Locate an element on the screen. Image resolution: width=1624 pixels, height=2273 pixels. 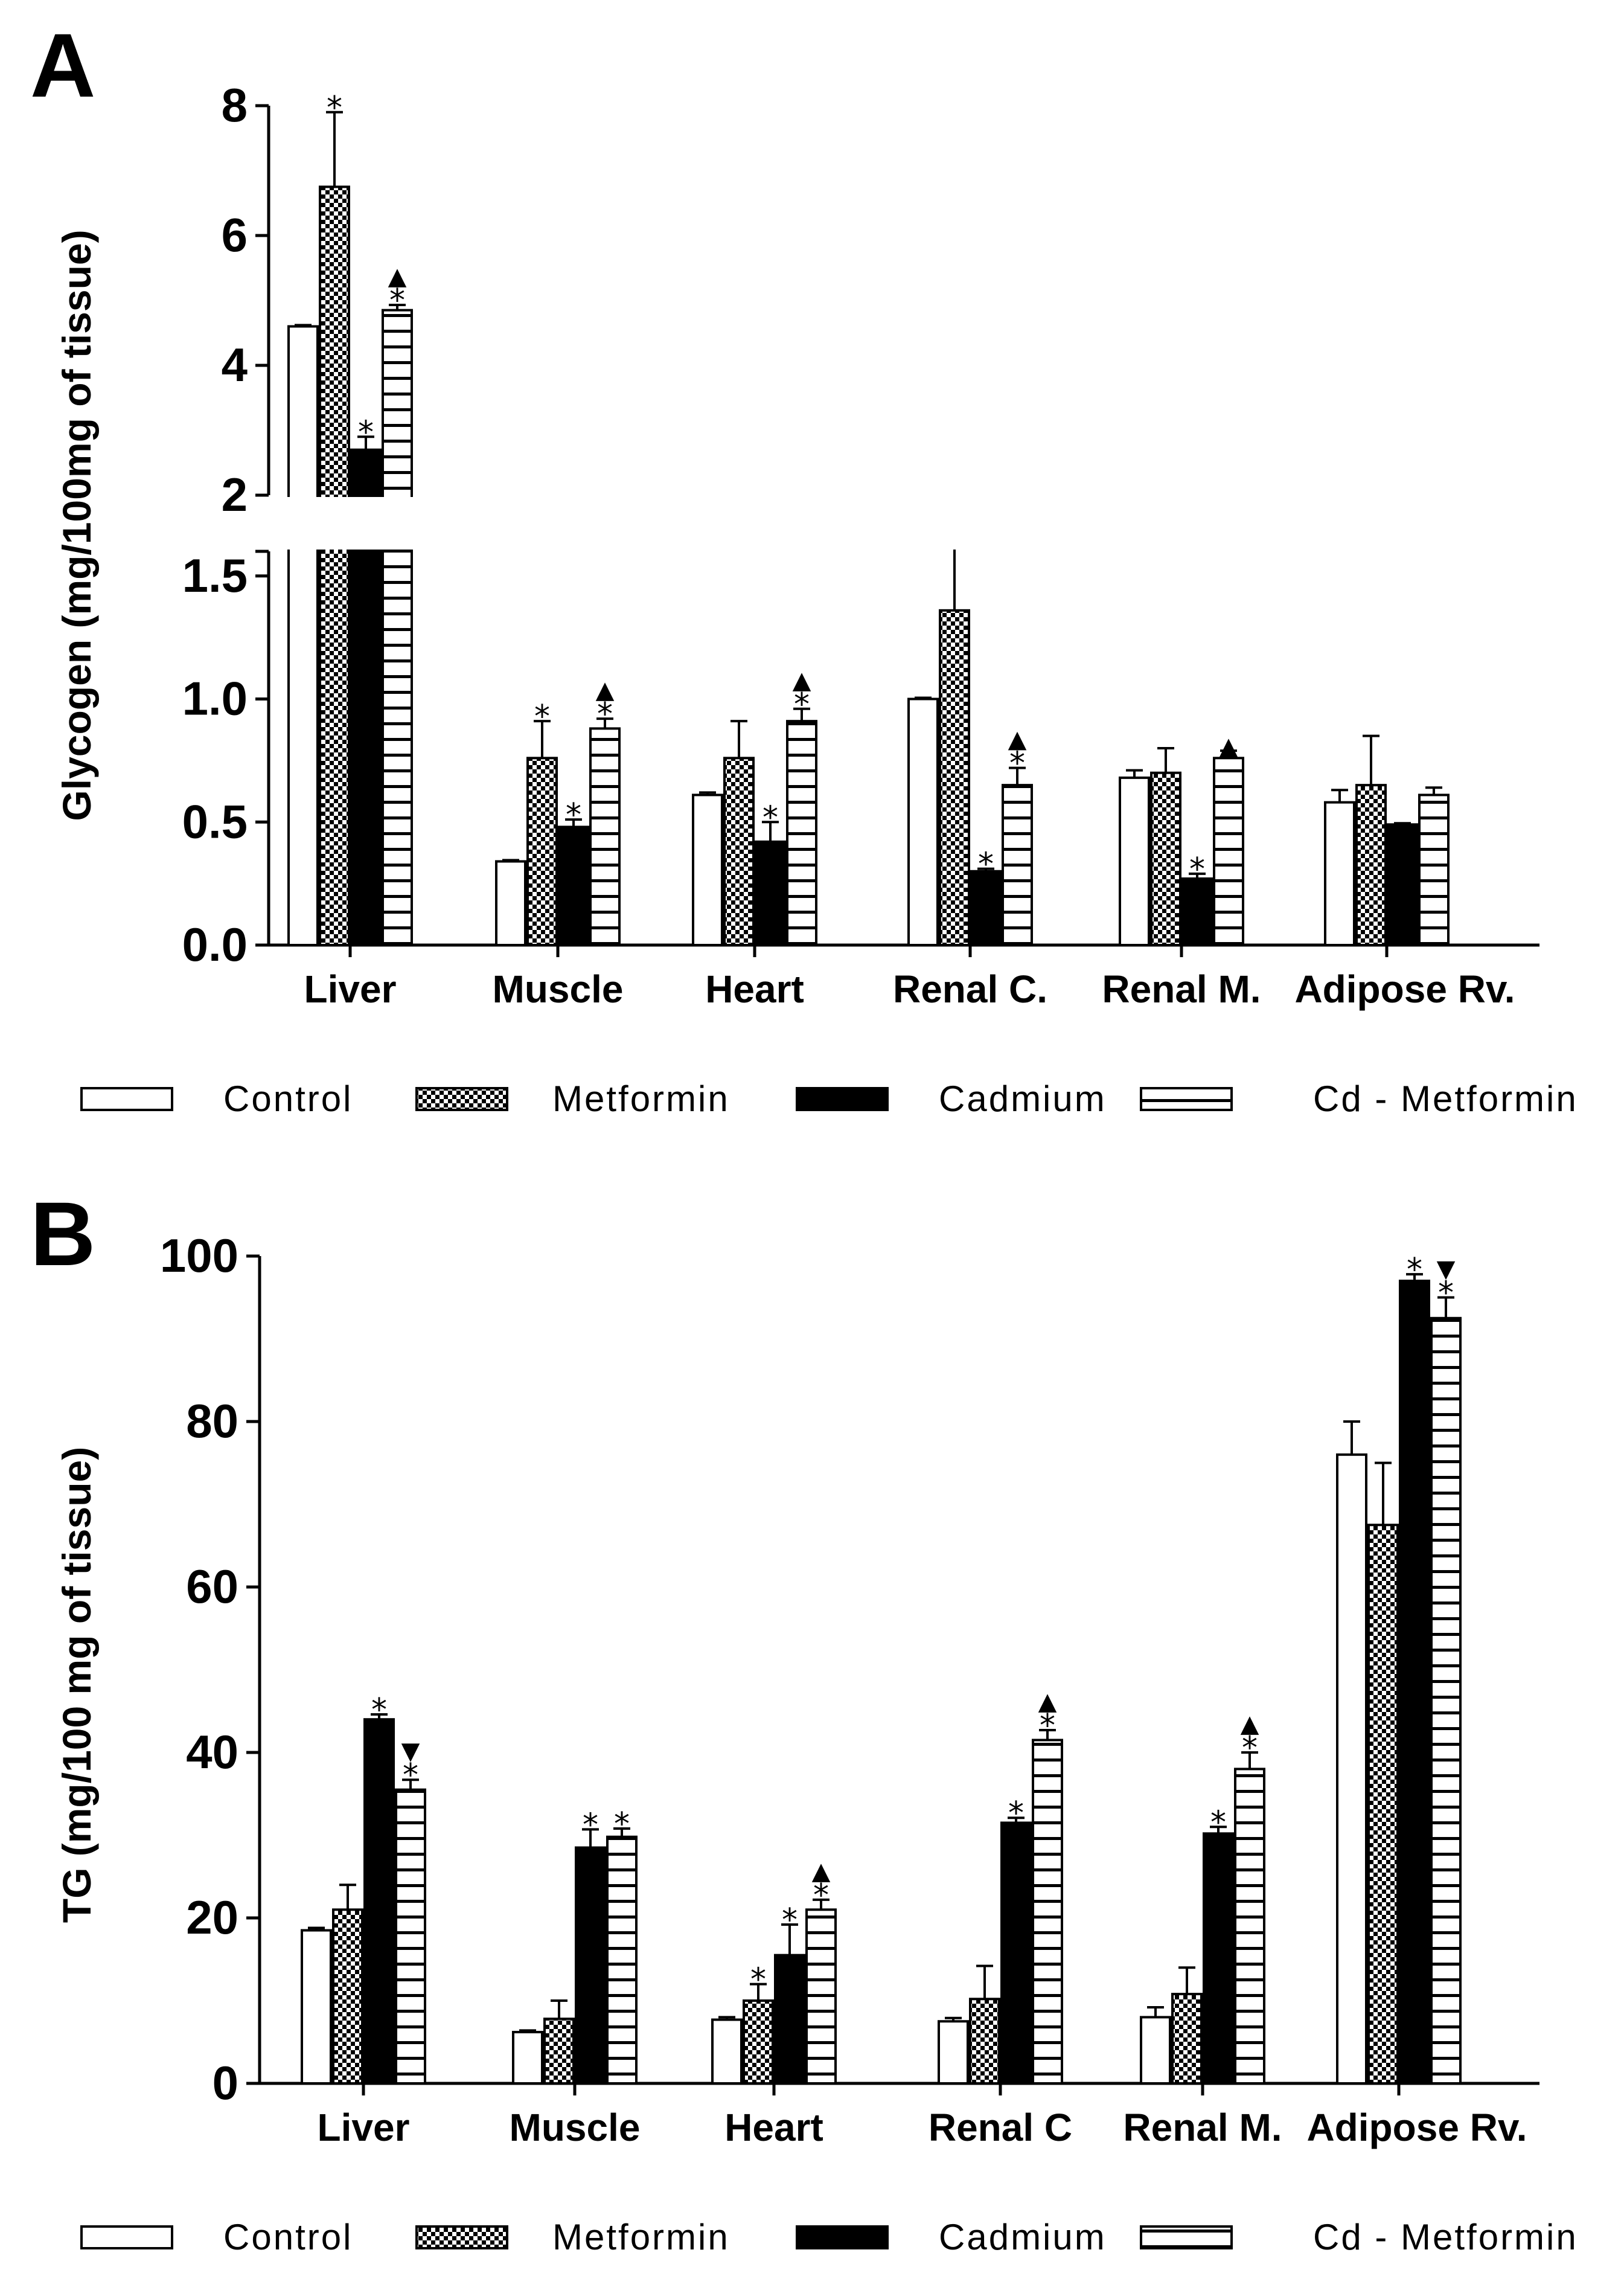
y-tick-label: 0.5 is located at coordinates (215, 821).